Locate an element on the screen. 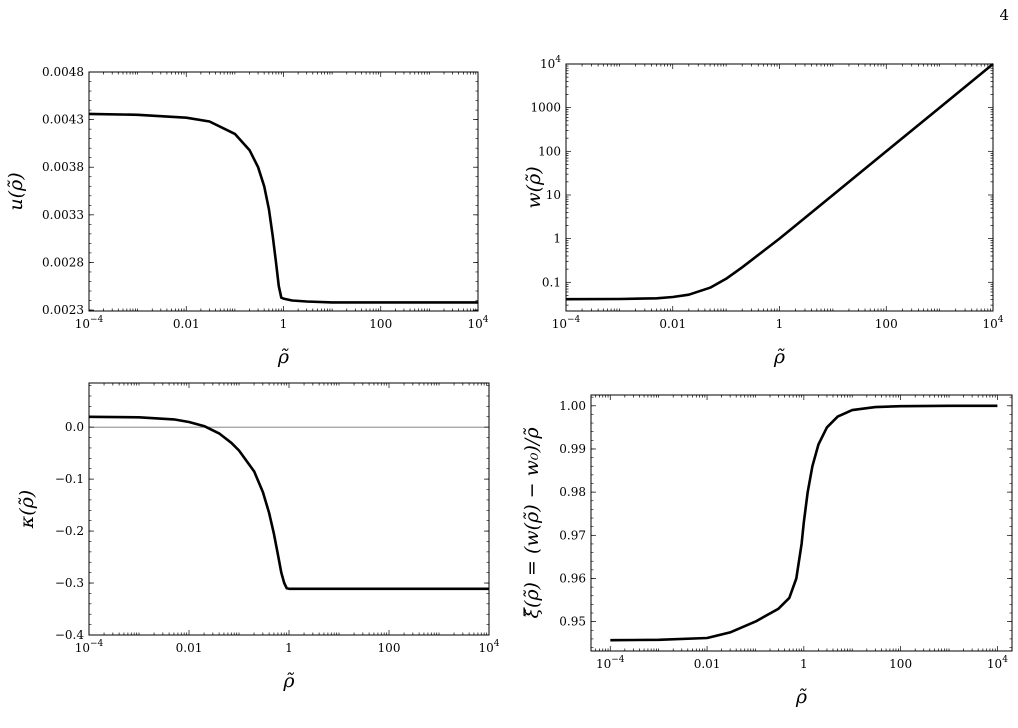 The image size is (1018, 728). y-tick-label: 0.96 is located at coordinates (572, 578).